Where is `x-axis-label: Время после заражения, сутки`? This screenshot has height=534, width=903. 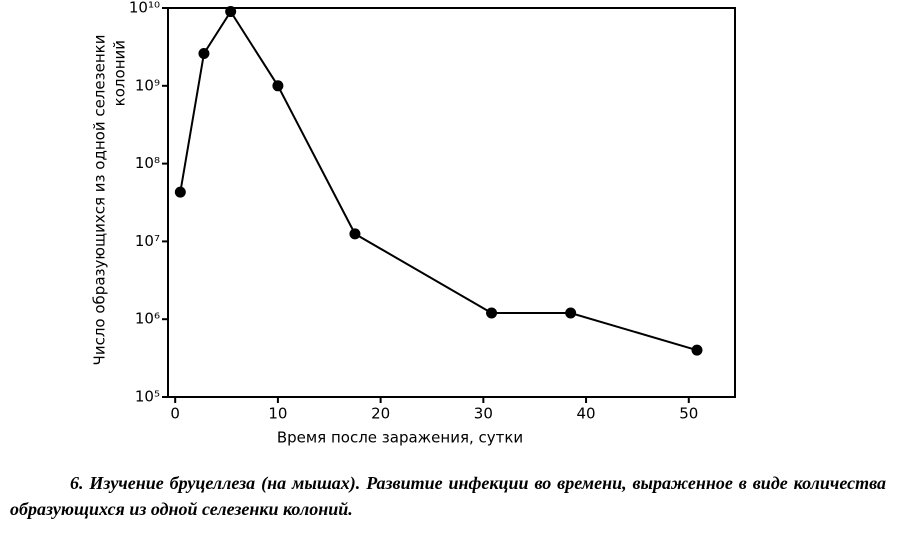
x-axis-label: Время после заражения, сутки is located at coordinates (400, 438).